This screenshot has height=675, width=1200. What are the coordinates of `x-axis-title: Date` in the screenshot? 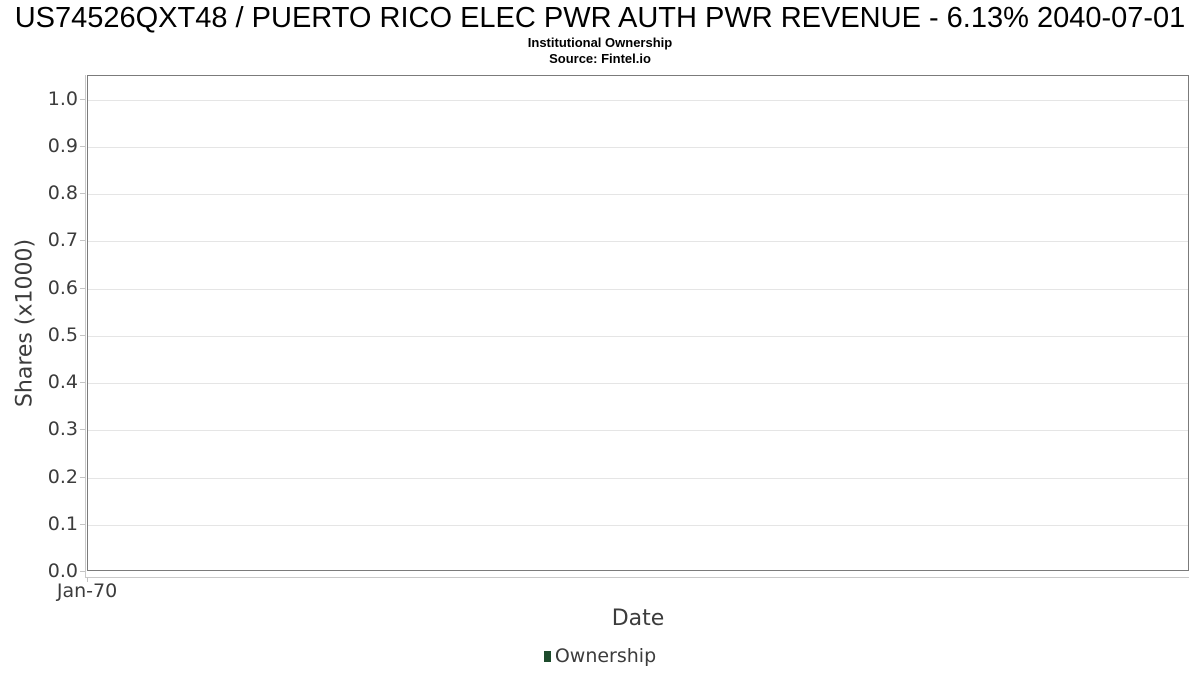 It's located at (638, 618).